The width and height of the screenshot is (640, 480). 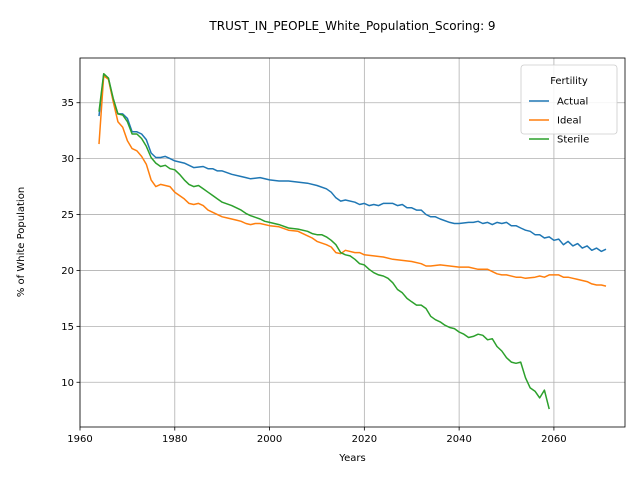 I want to click on legend: Fertility Actual Ideal Sterile, so click(x=569, y=105).